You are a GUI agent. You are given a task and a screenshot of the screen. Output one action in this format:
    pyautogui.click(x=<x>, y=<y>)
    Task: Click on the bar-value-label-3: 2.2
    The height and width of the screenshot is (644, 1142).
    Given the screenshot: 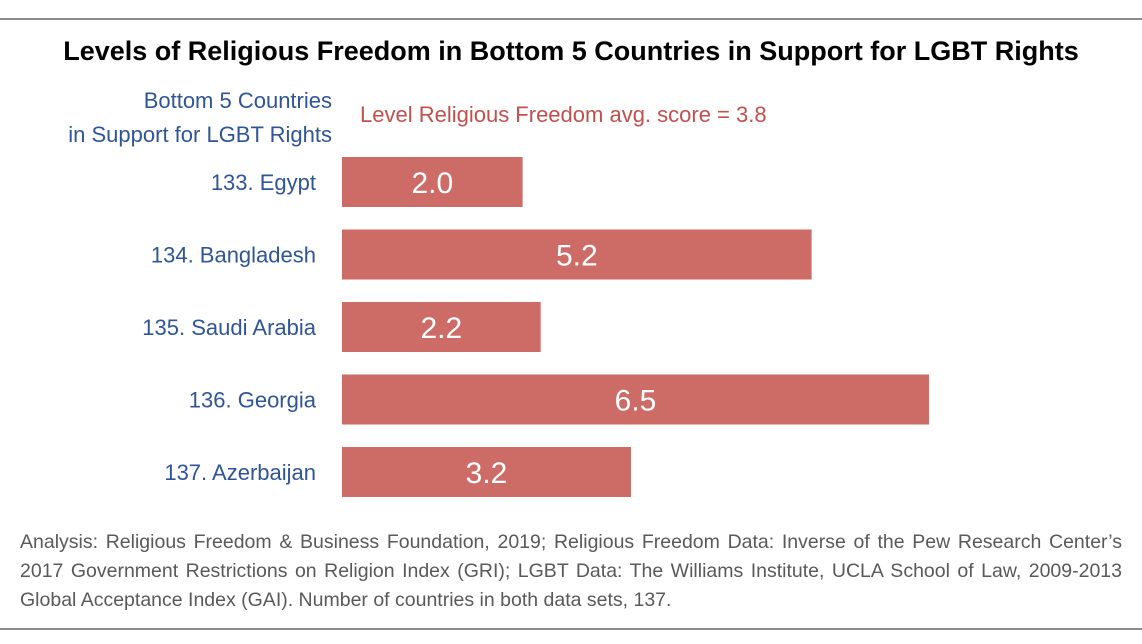 What is the action you would take?
    pyautogui.click(x=441, y=328)
    